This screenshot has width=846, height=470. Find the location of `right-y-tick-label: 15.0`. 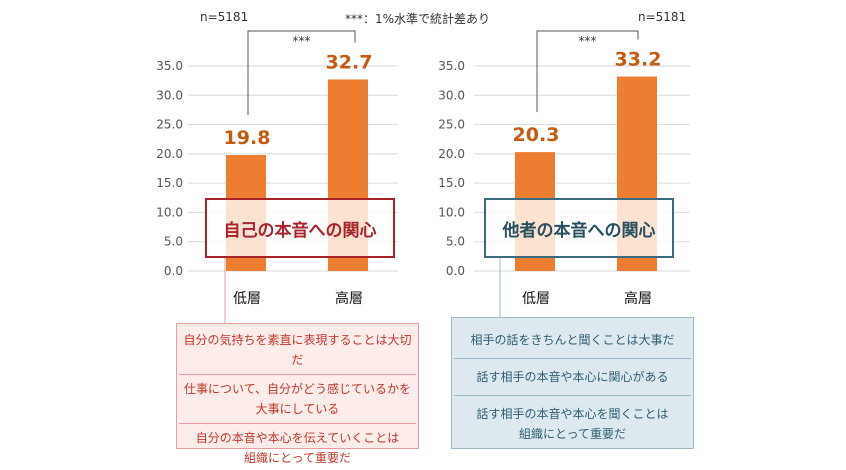

right-y-tick-label: 15.0 is located at coordinates (451, 183).